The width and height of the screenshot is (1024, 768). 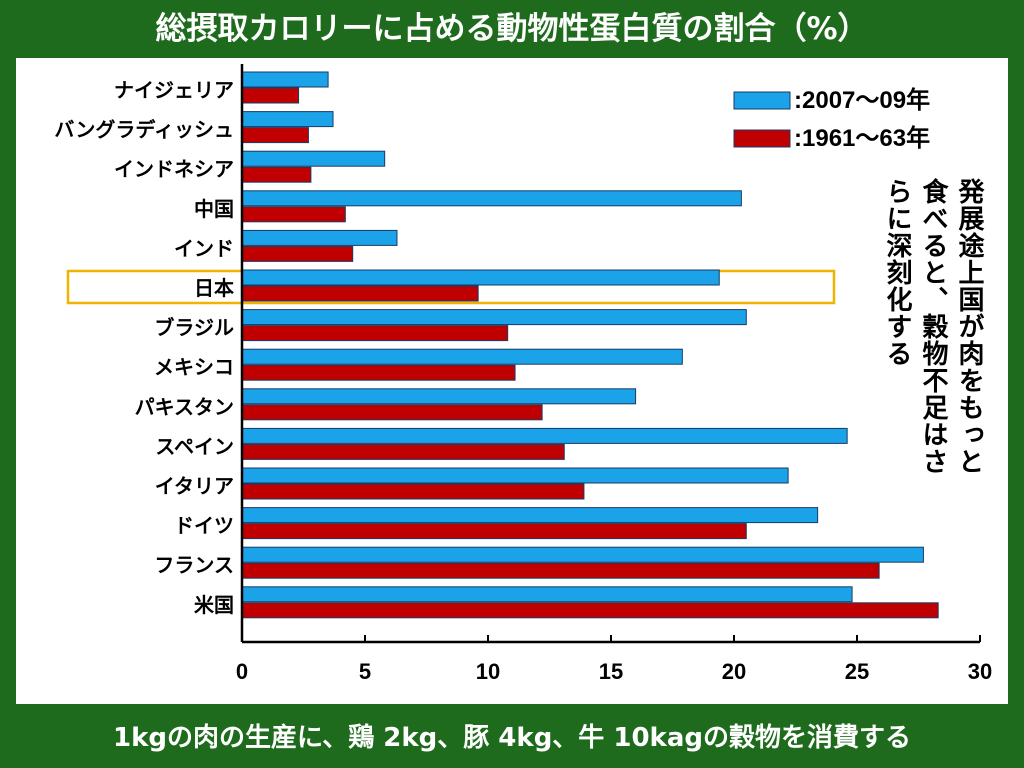 What do you see at coordinates (242, 671) in the screenshot?
I see `x-tick-label: 0` at bounding box center [242, 671].